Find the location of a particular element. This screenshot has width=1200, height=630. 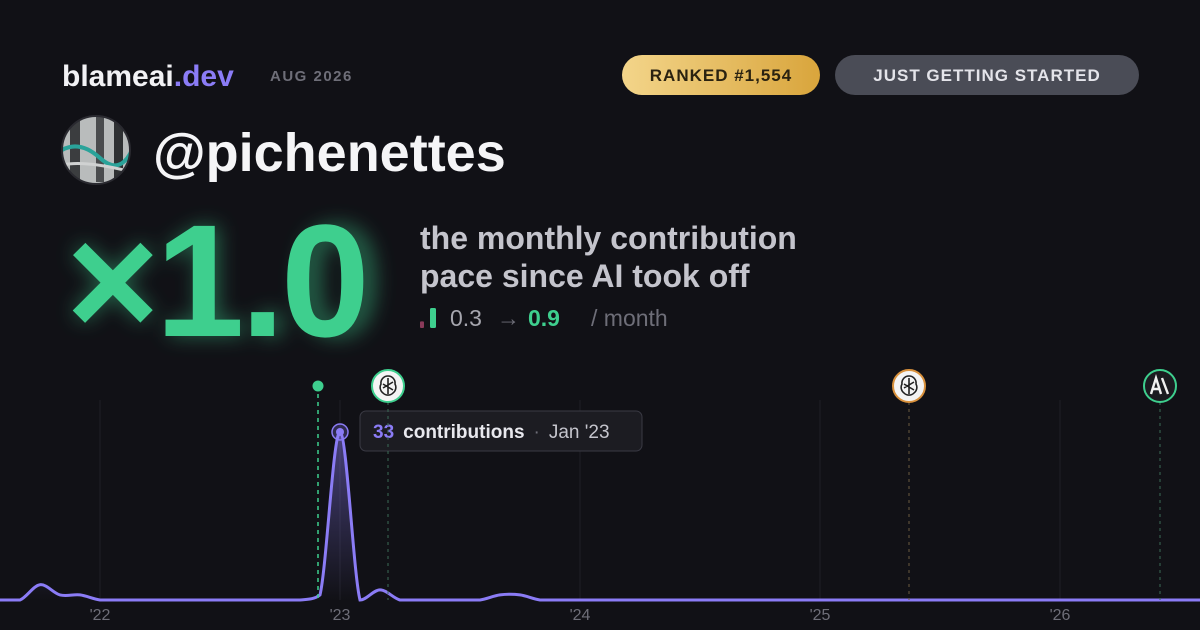

avatar-ring is located at coordinates (96, 150).